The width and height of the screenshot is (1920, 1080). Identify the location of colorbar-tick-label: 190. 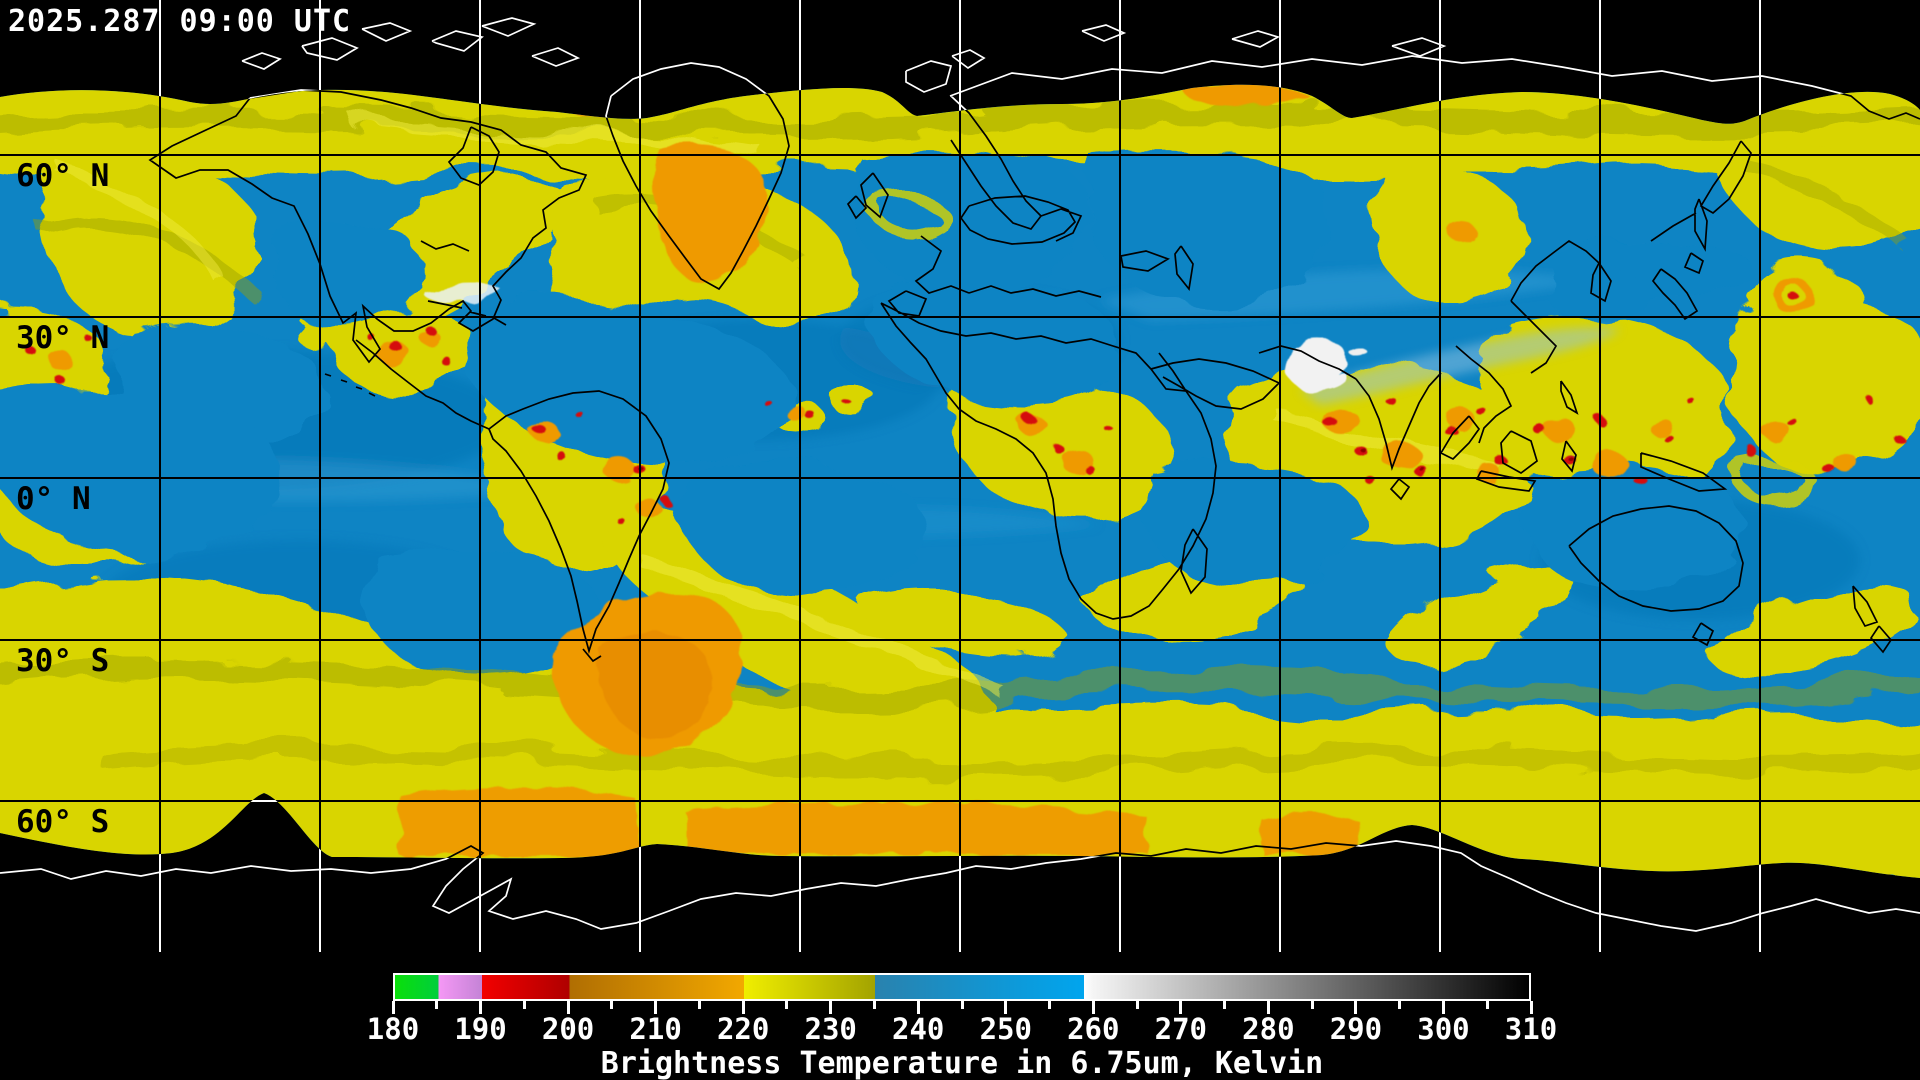
(480, 1029).